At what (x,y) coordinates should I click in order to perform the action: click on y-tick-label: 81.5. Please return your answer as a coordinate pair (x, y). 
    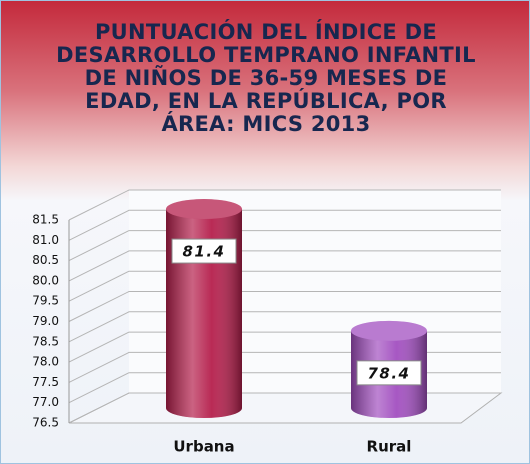
    Looking at the image, I should click on (45, 220).